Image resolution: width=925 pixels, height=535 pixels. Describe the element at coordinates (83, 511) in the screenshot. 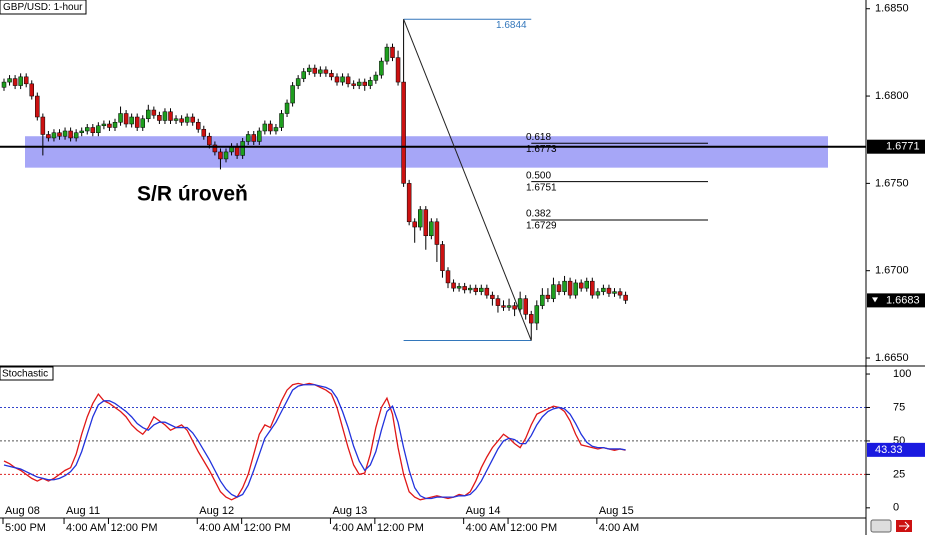

I see `x-date-label: Aug 11` at that location.